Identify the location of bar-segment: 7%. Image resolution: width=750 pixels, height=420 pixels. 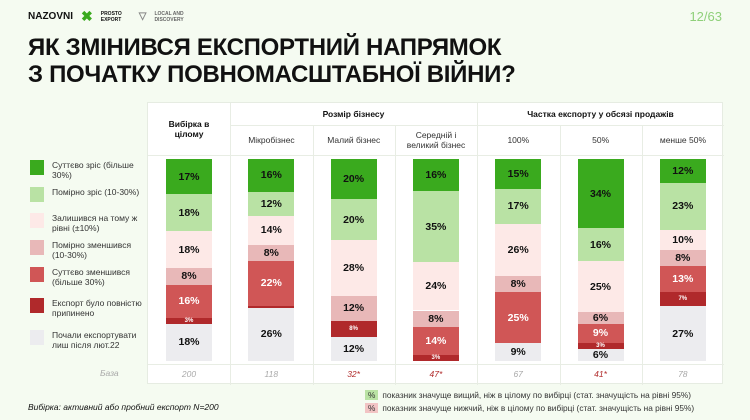
(682, 299).